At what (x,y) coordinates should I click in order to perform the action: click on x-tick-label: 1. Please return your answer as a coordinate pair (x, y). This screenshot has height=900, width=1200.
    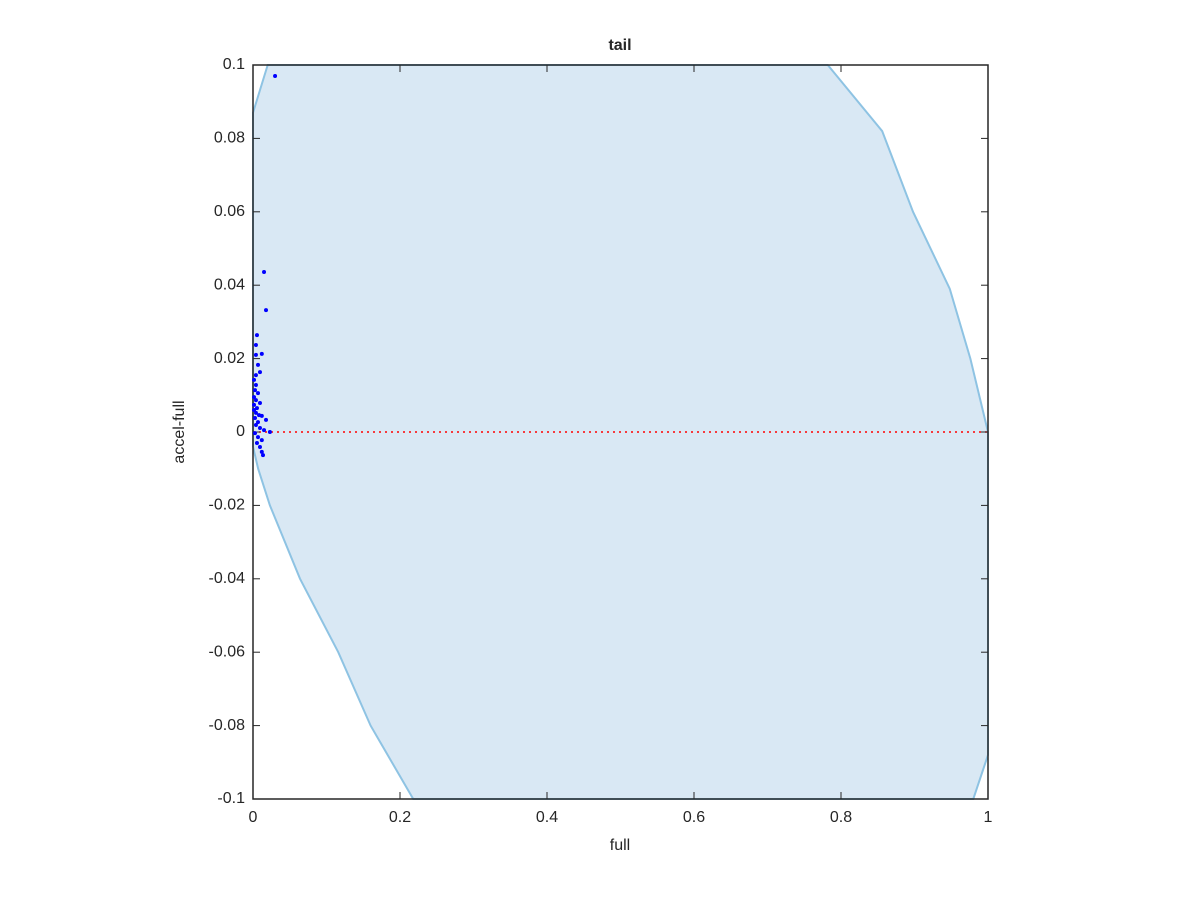
    Looking at the image, I should click on (988, 817).